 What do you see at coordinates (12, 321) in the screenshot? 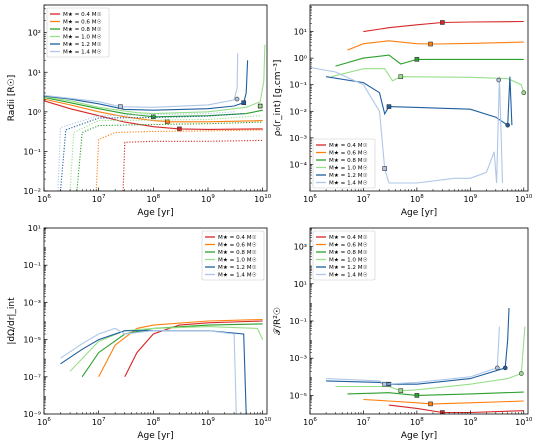
I see `y-axis-label: |dΩ/dr|_int` at bounding box center [12, 321].